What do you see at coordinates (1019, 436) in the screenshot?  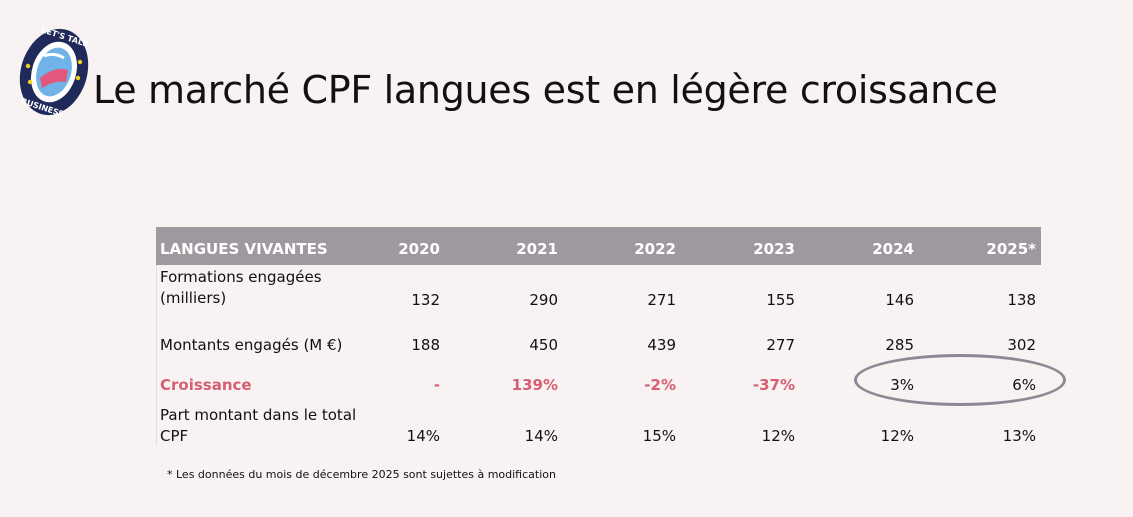 I see `table-cell: 13%` at bounding box center [1019, 436].